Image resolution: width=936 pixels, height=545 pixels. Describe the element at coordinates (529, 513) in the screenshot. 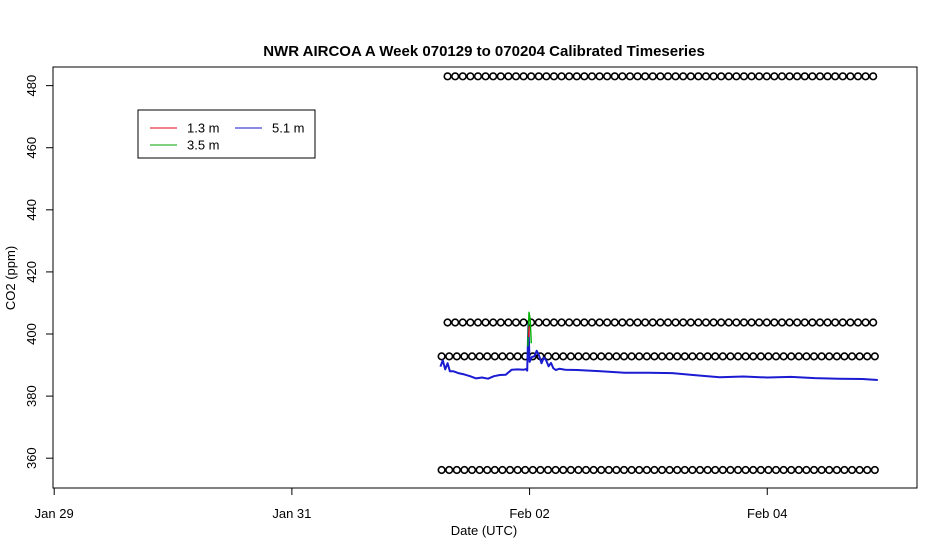

I see `x-tick-label: Feb 02` at that location.